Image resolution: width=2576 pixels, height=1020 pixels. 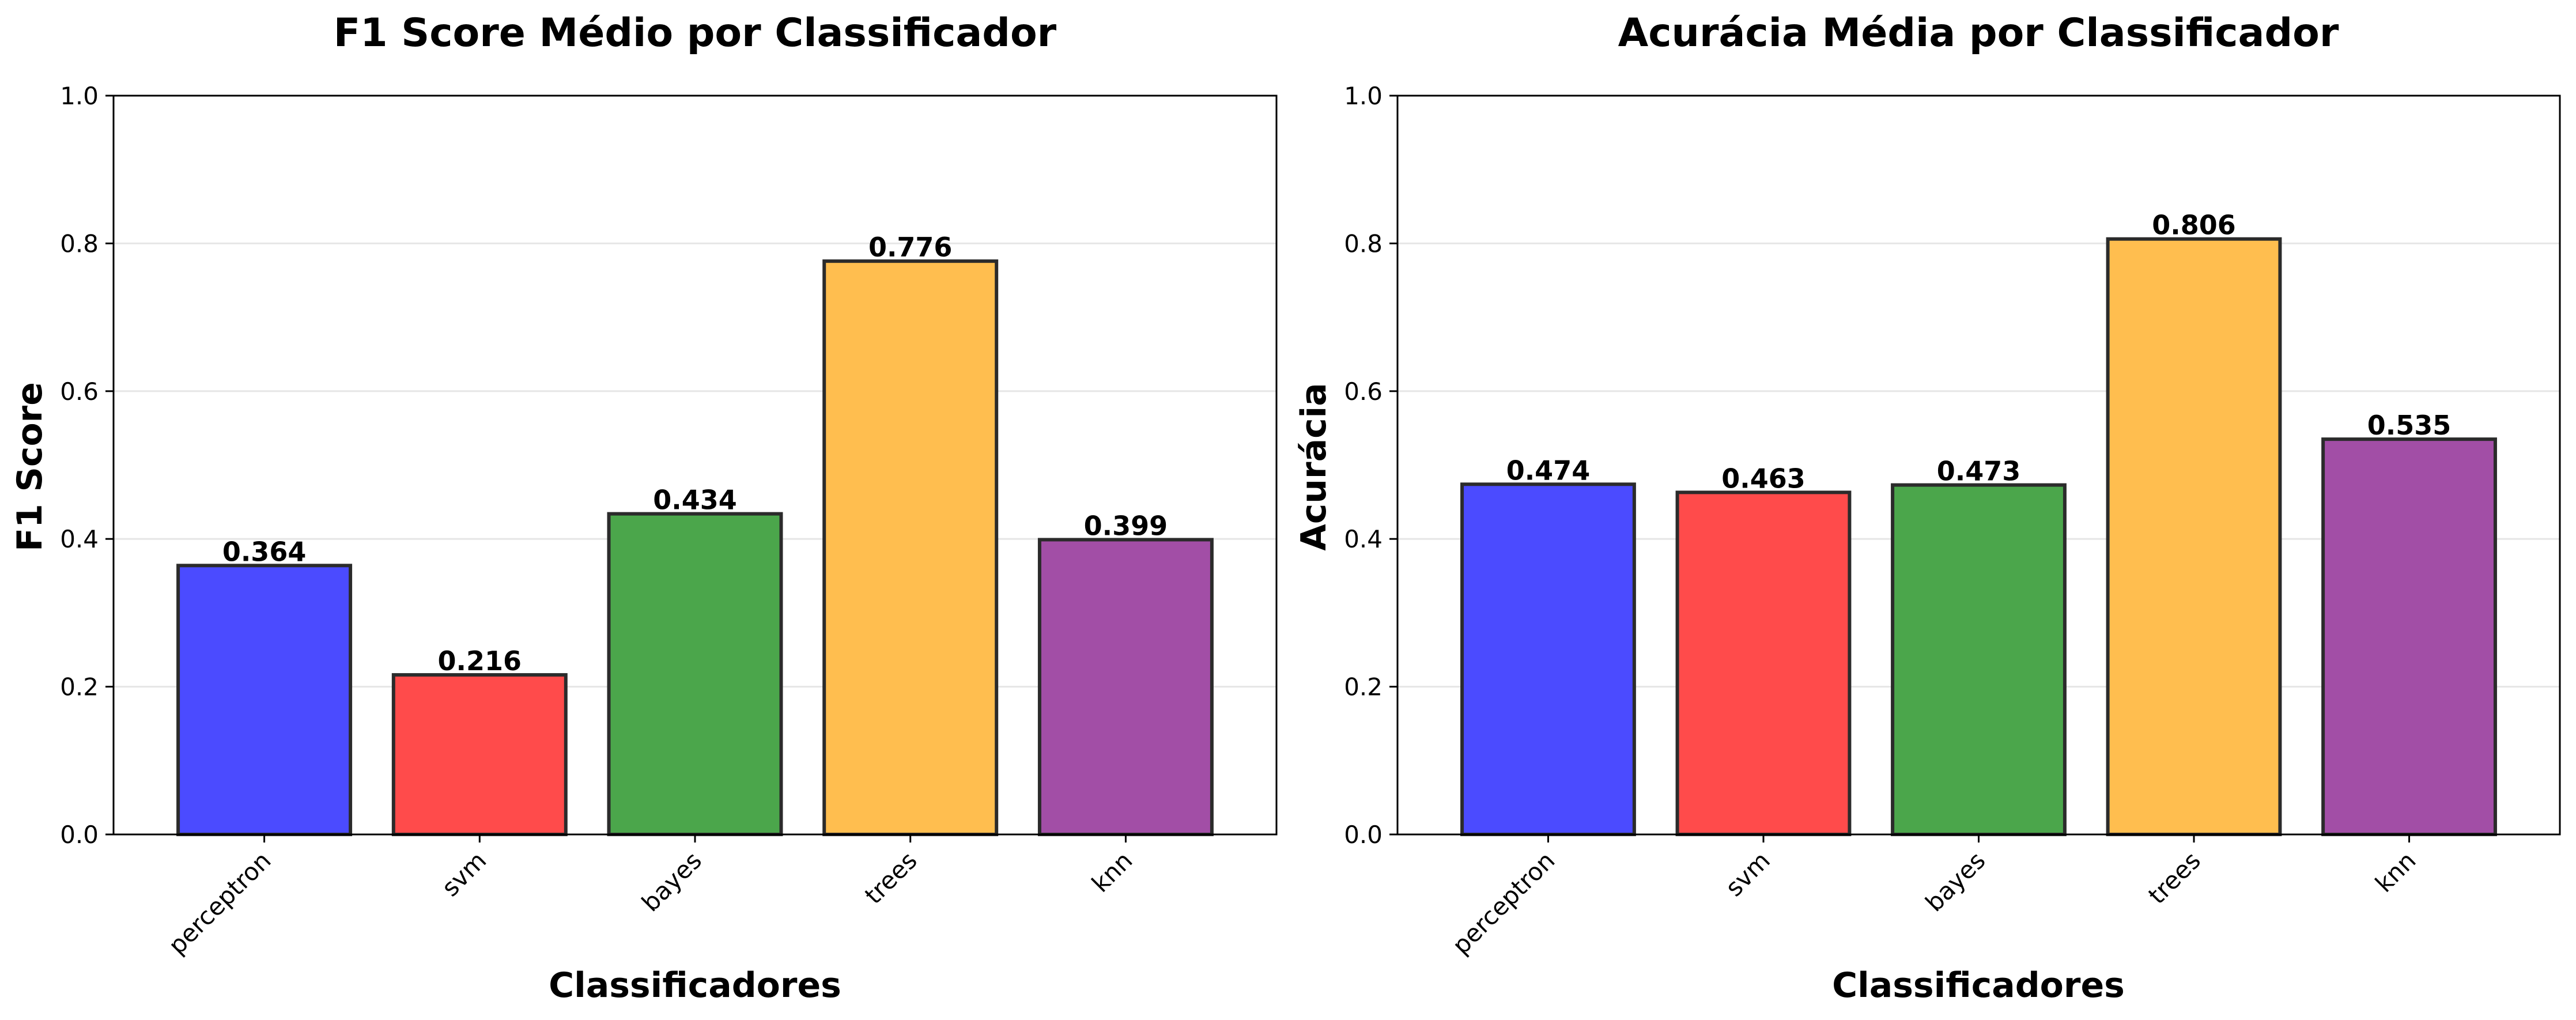 I want to click on value-label: 0.473, so click(x=1979, y=472).